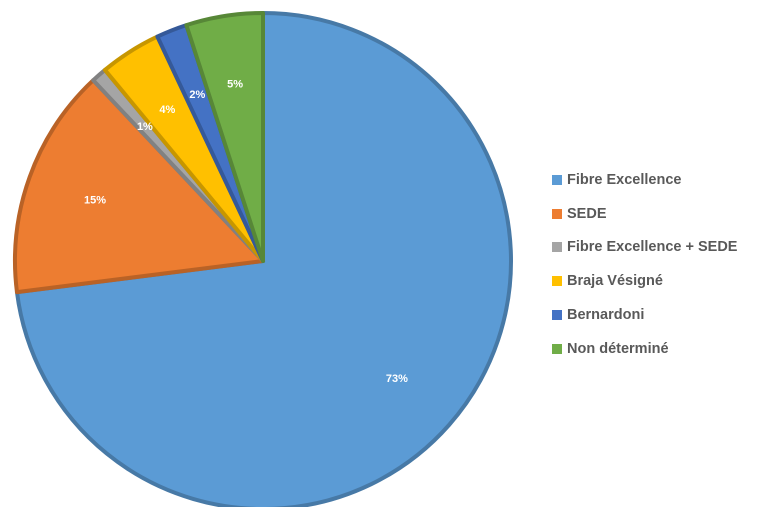 The width and height of the screenshot is (758, 512). I want to click on legend-item-sede: SEDE, so click(654, 214).